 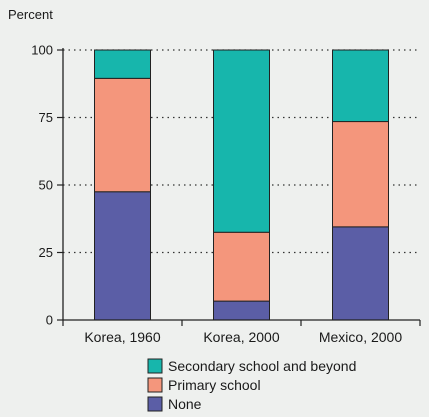 What do you see at coordinates (49, 320) in the screenshot?
I see `y-tick-label: 0` at bounding box center [49, 320].